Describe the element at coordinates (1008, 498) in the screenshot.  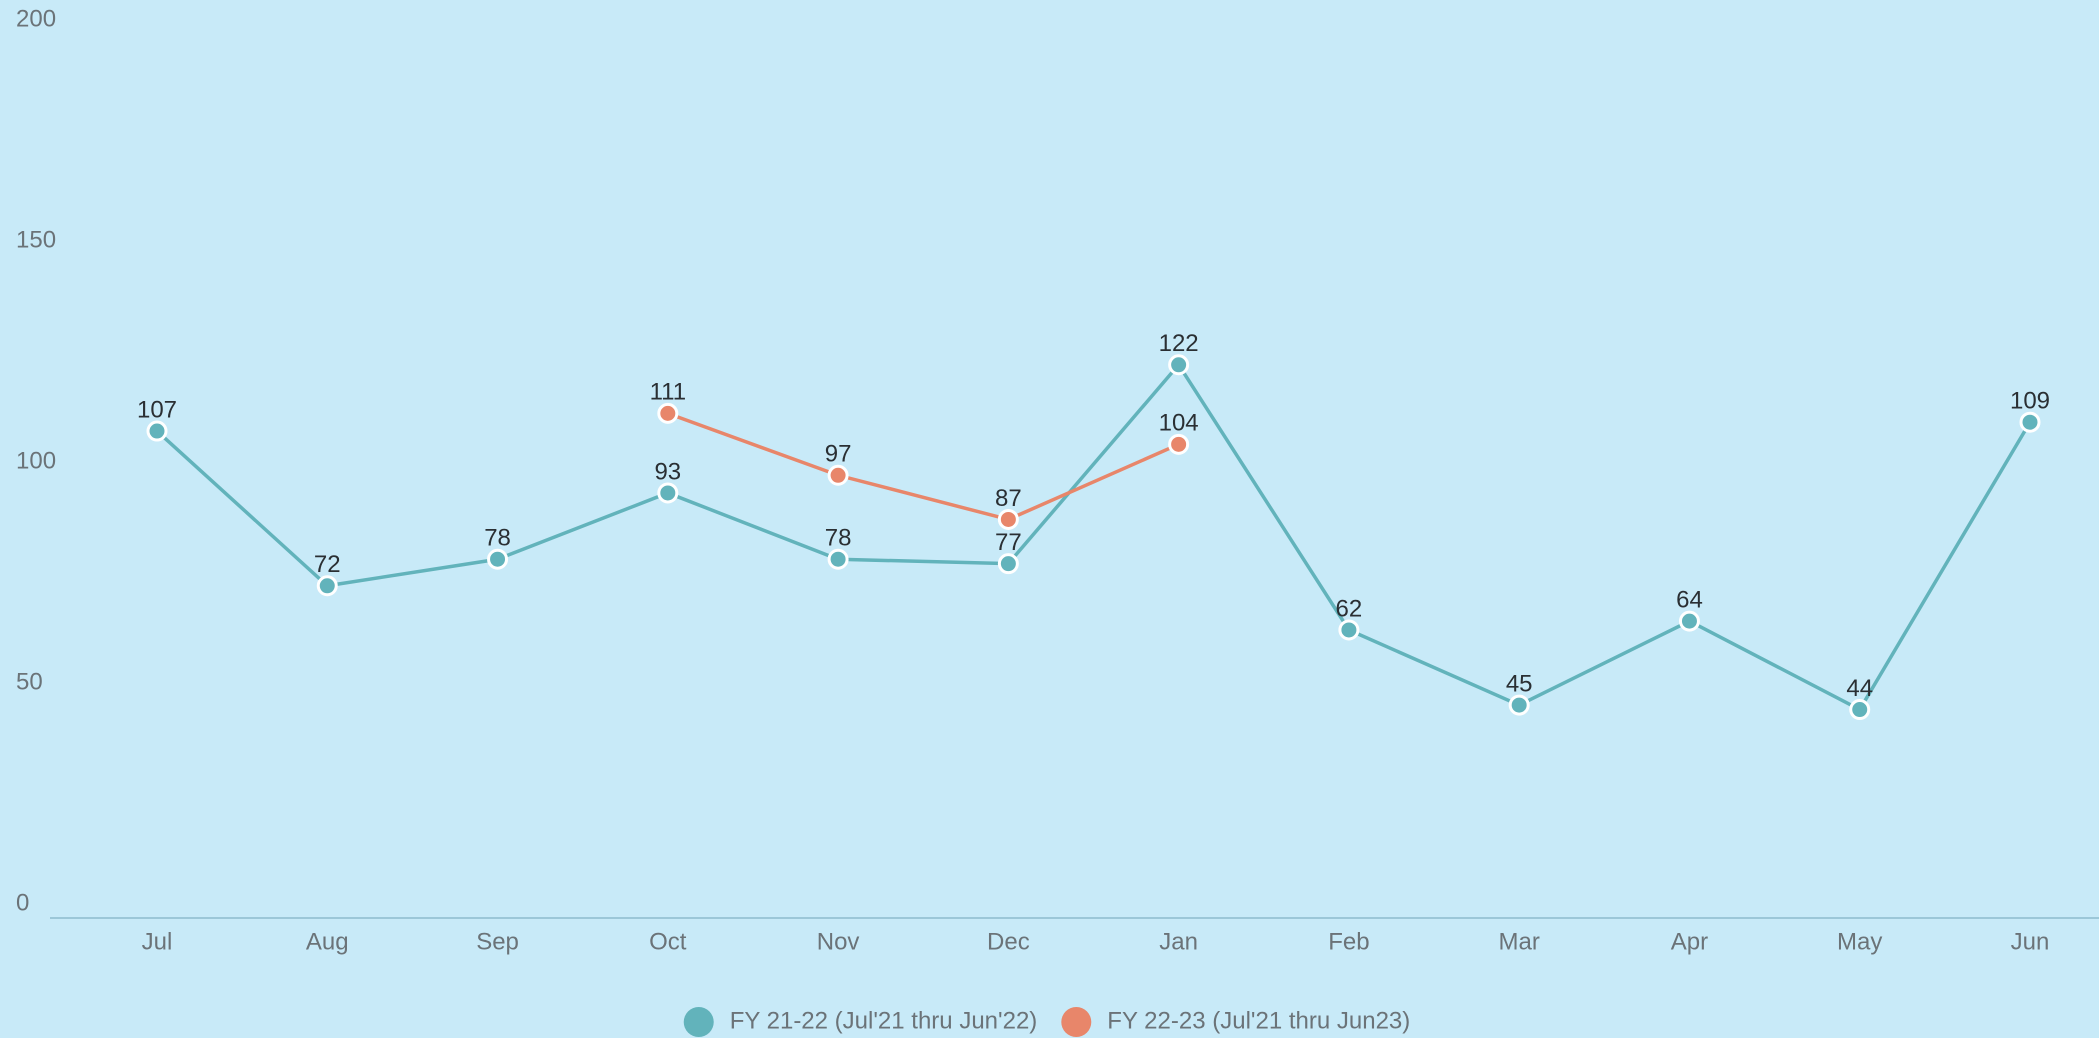
I see `data-label: 87` at that location.